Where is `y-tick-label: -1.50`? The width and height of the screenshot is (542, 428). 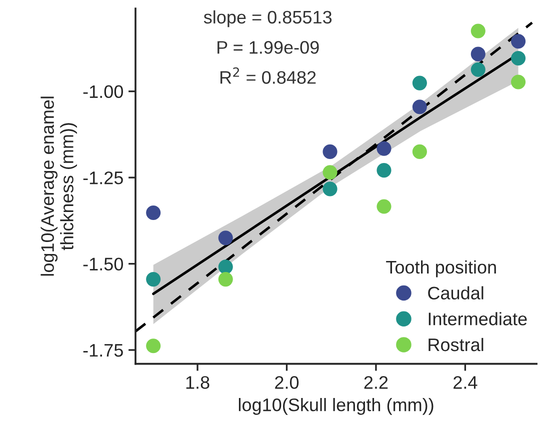
y-tick-label: -1.50 is located at coordinates (103, 264).